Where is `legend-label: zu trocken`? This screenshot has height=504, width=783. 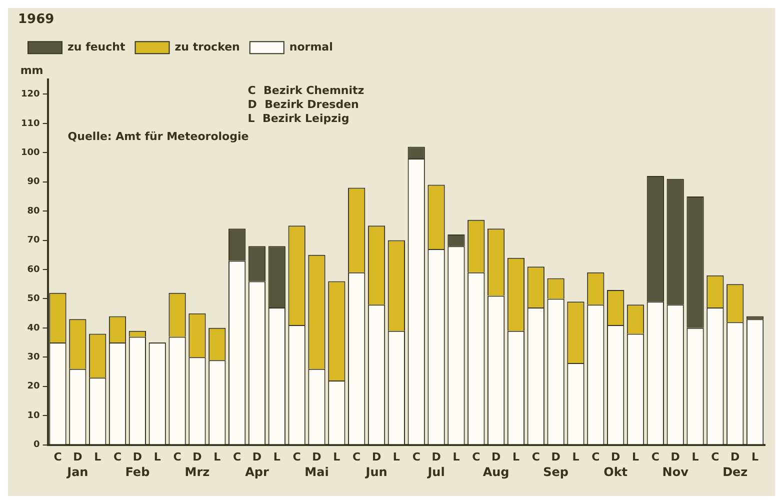 legend-label: zu trocken is located at coordinates (207, 47).